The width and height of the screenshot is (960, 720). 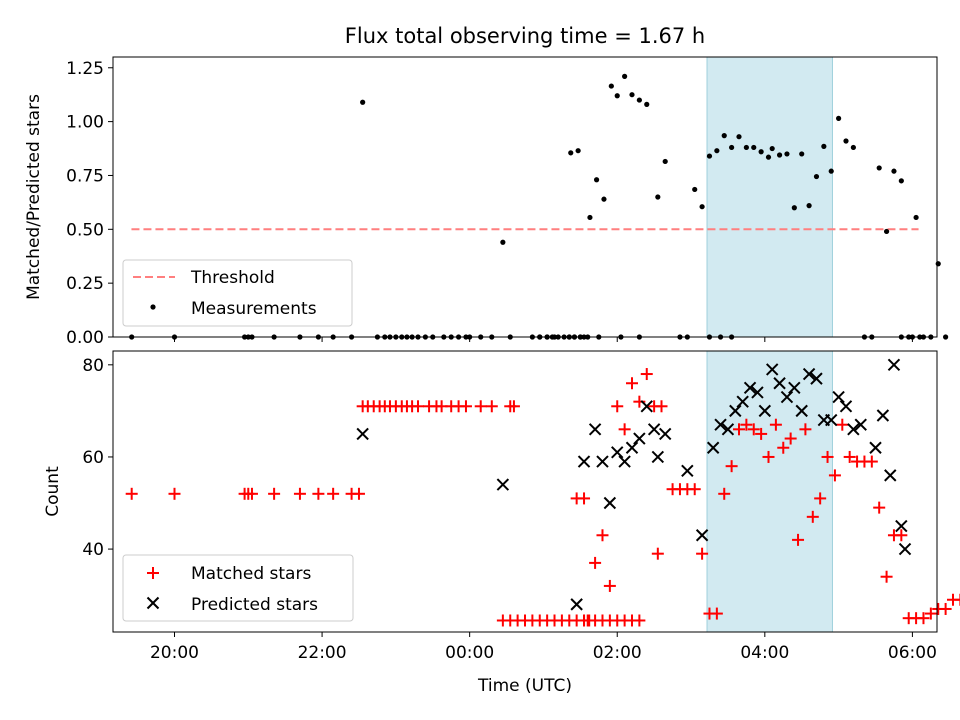 I want to click on time-x-tick-label: 02:00, so click(x=617, y=653).